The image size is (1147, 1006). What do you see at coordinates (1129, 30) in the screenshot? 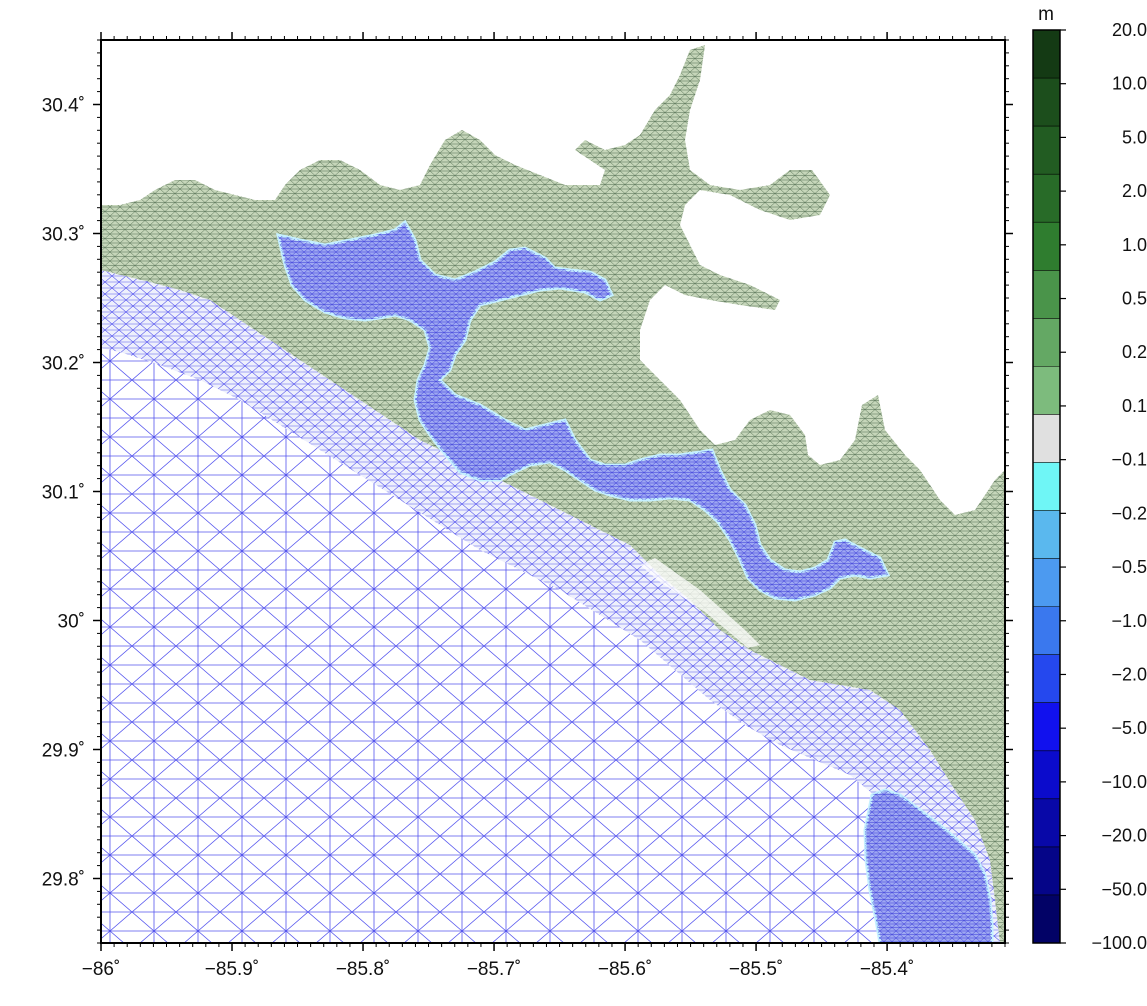
I see `colorbar-label: 20.0` at bounding box center [1129, 30].